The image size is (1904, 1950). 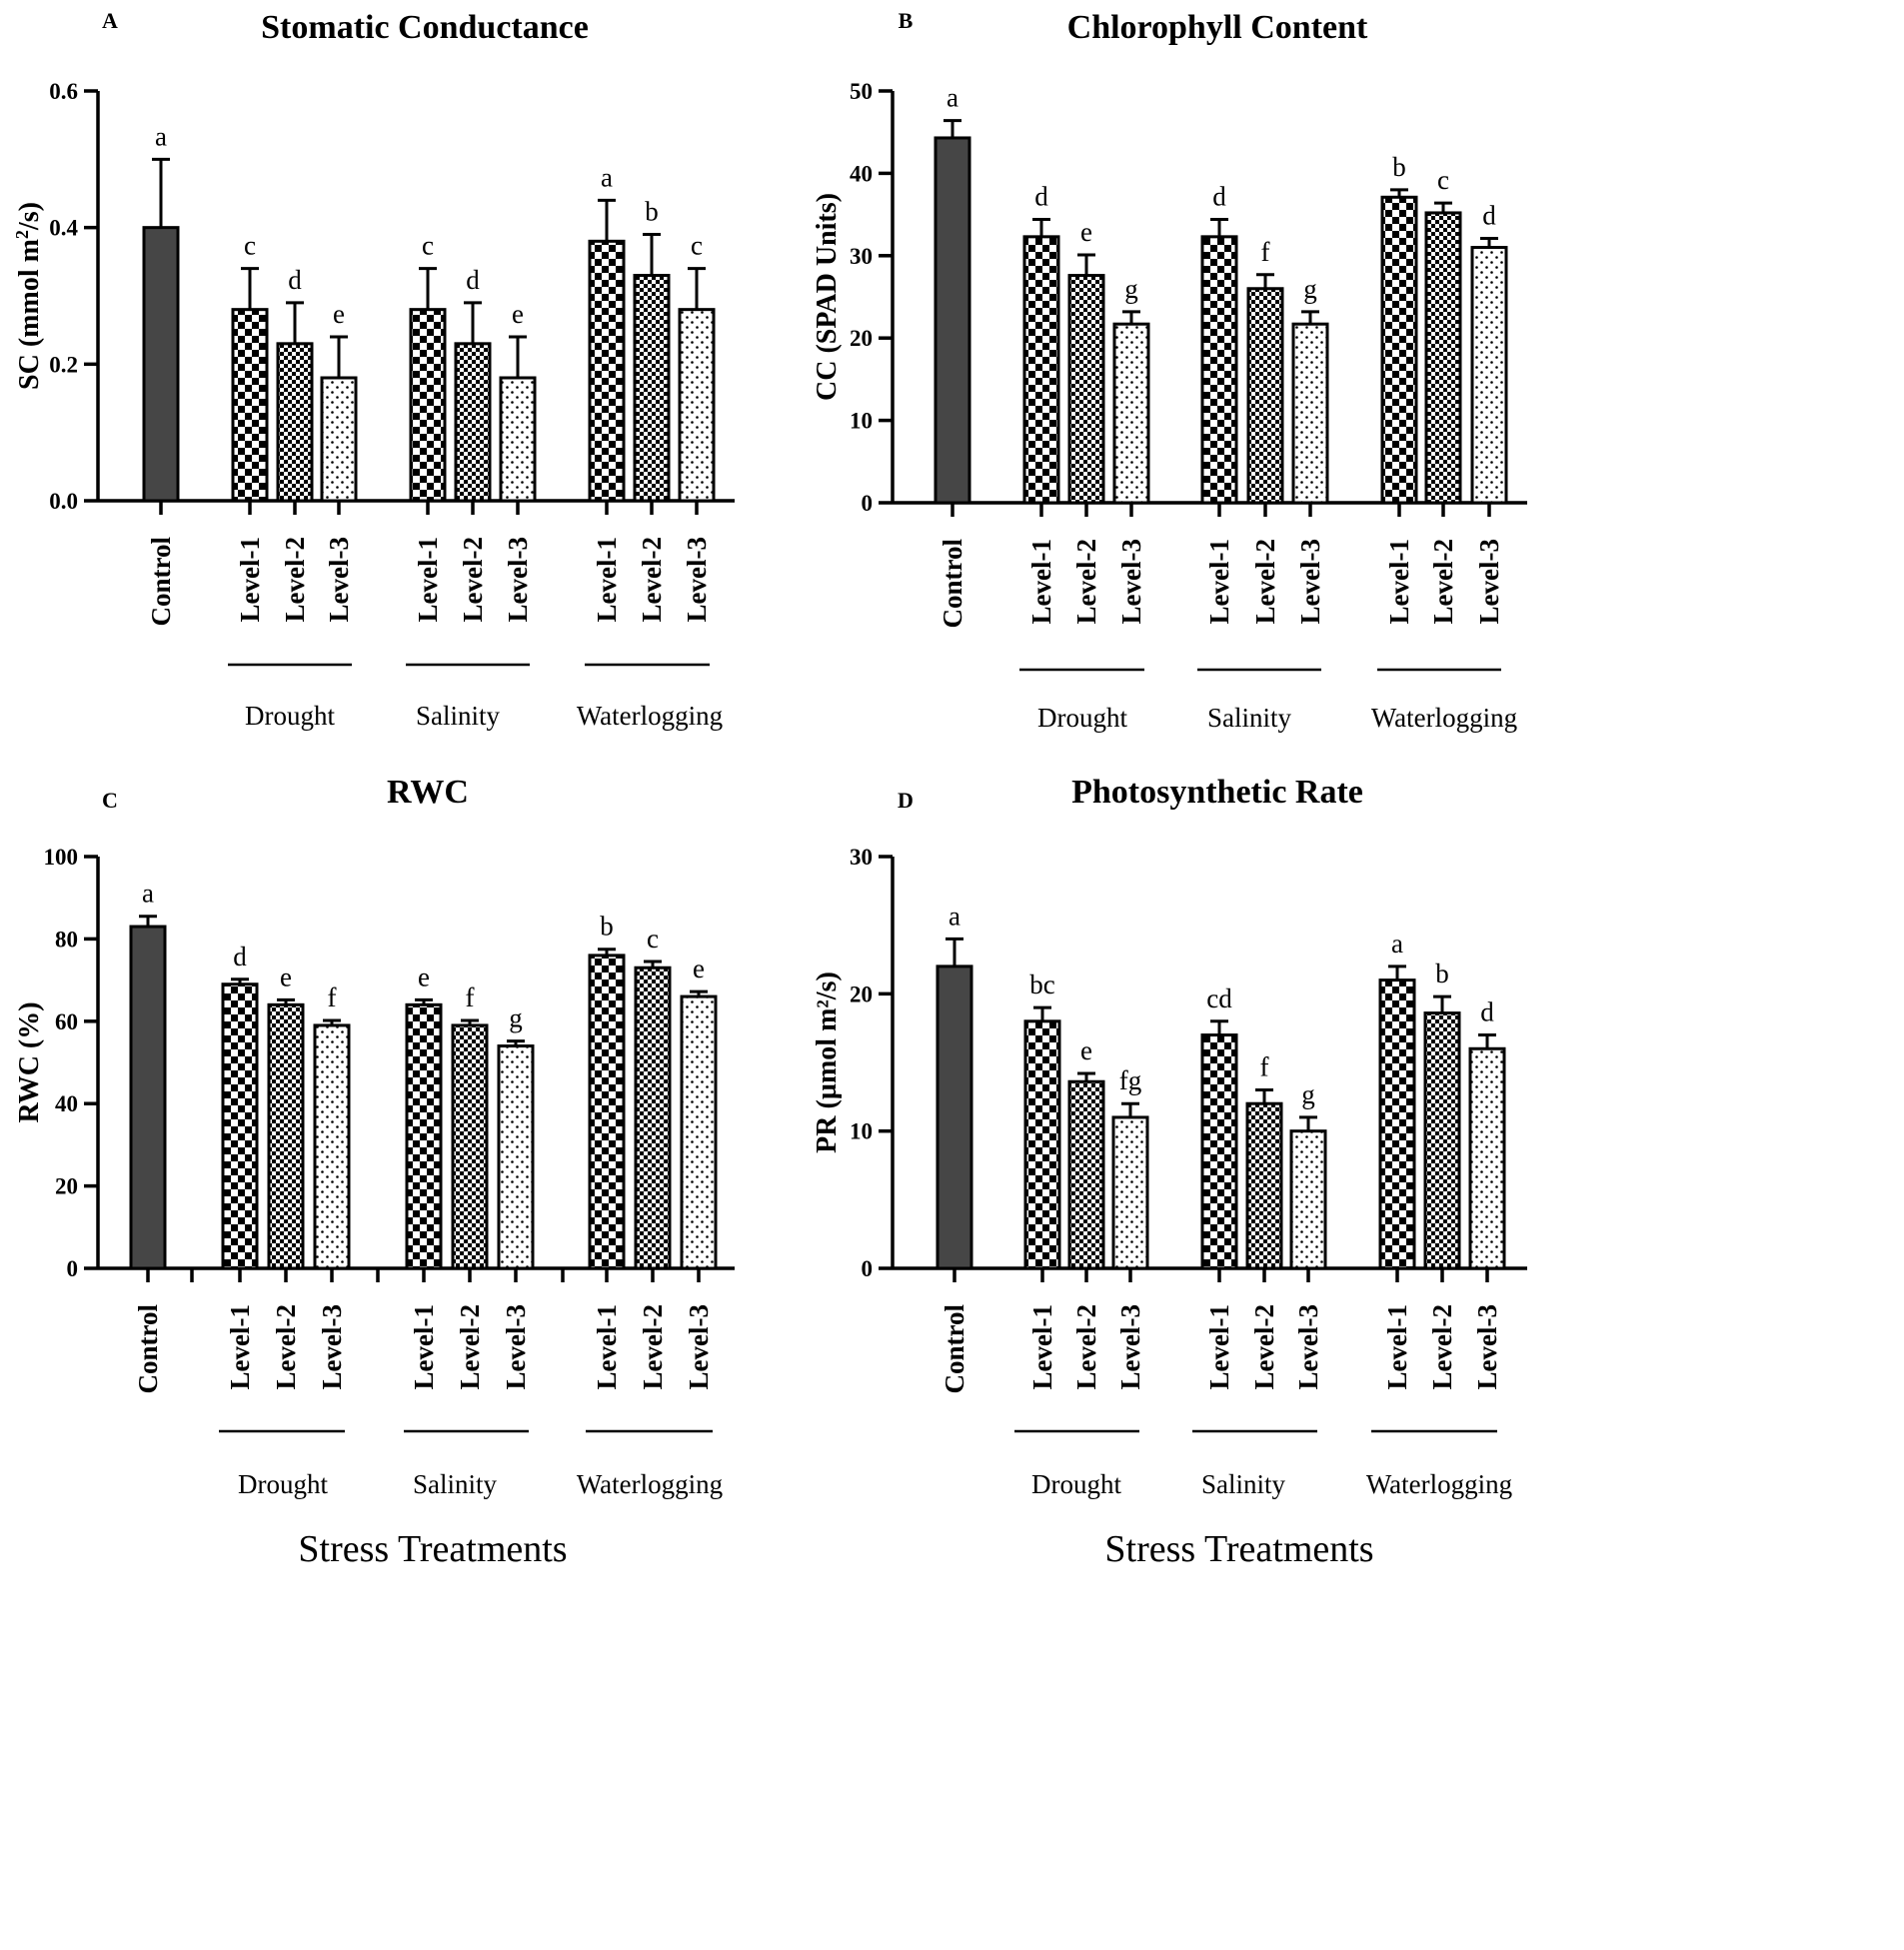 I want to click on significance-letter: bc, so click(x=1042, y=984).